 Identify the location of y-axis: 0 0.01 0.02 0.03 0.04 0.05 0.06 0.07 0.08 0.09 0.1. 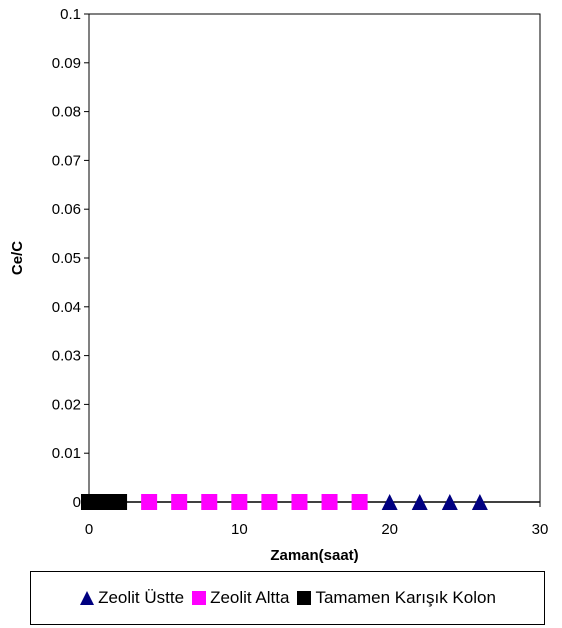
(70, 258).